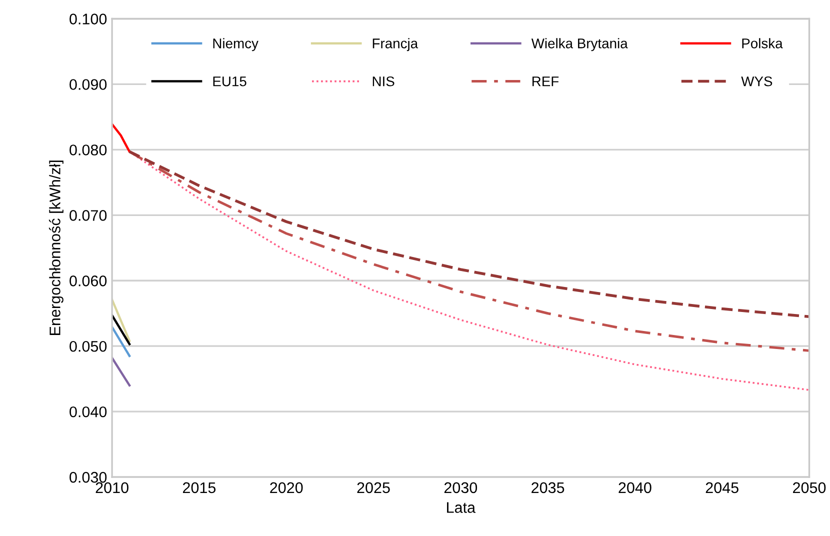 This screenshot has width=830, height=536. What do you see at coordinates (373, 488) in the screenshot?
I see `x-tick-label: 2025` at bounding box center [373, 488].